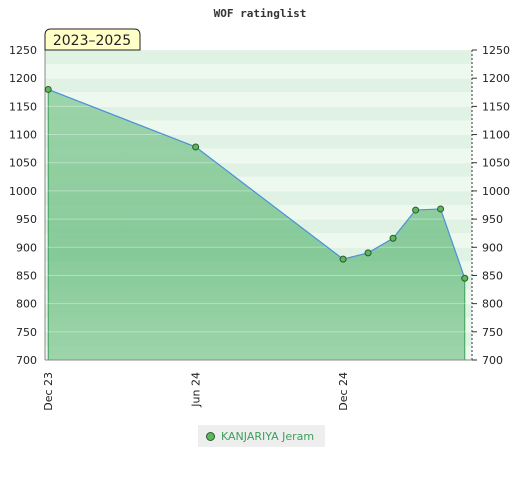 Image resolution: width=520 pixels, height=480 pixels. I want to click on x-tick-label: Dec 24, so click(343, 391).